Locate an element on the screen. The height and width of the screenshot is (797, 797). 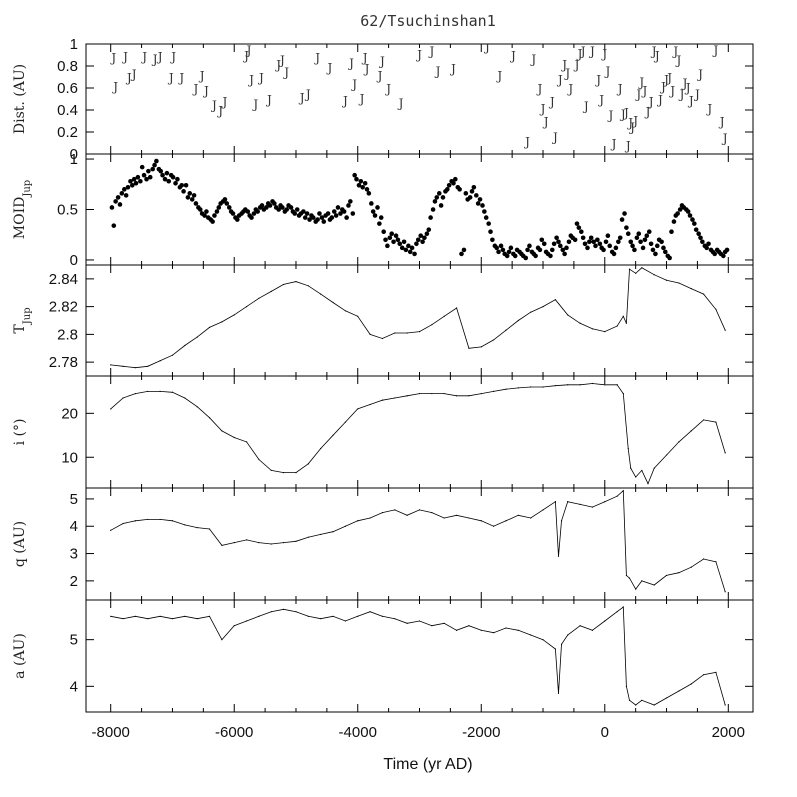
y-tick-label: 5 is located at coordinates (74, 640).